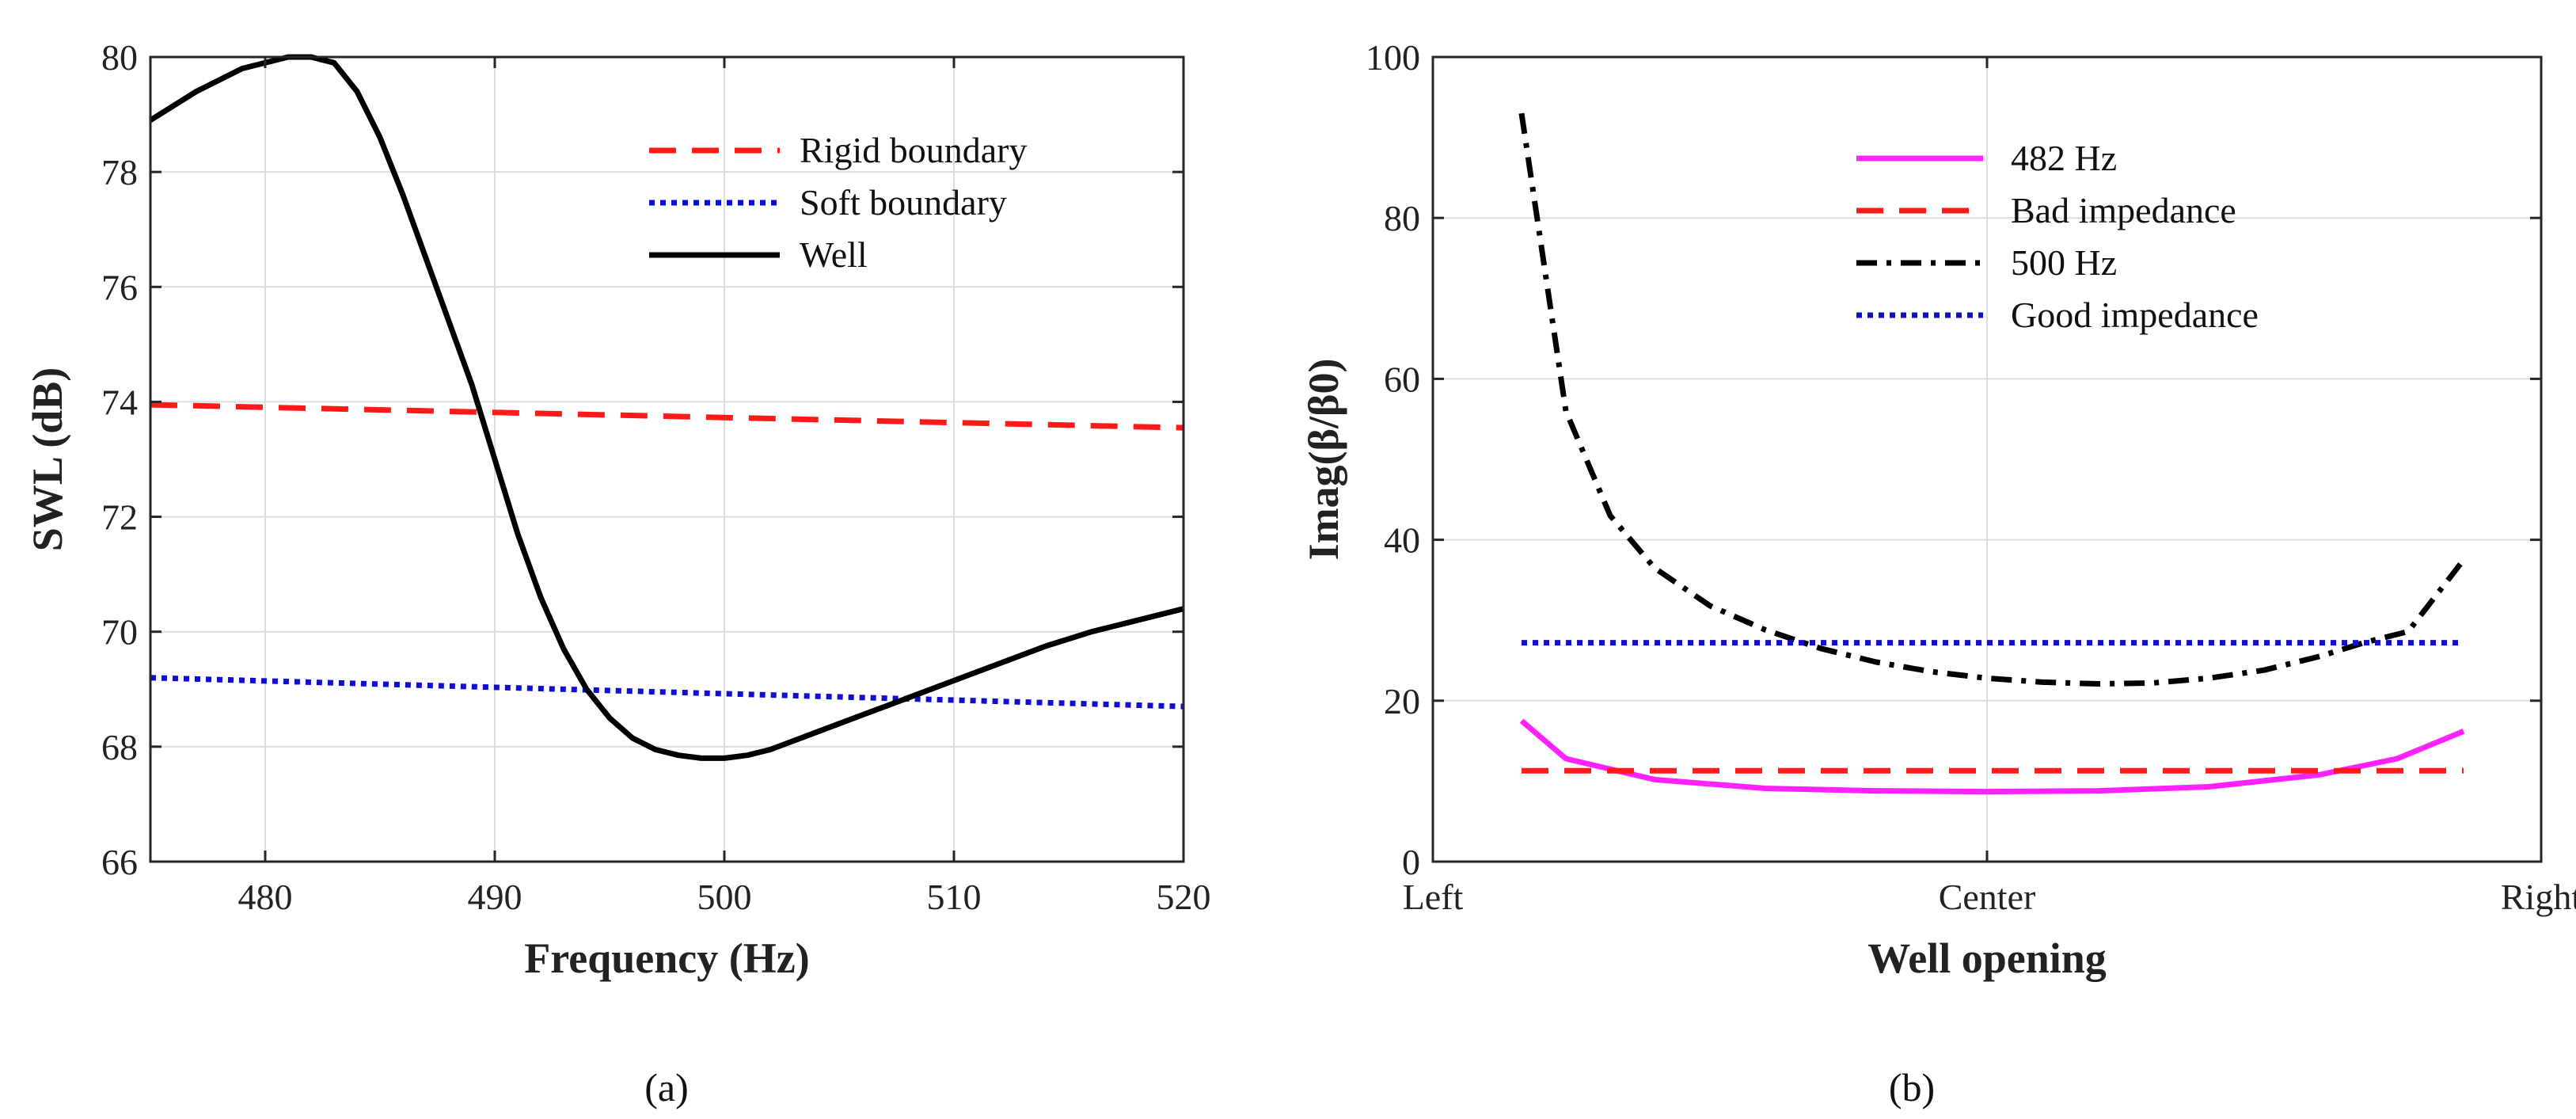 This screenshot has height=1119, width=2576. I want to click on y-tick-label: 76, so click(119, 287).